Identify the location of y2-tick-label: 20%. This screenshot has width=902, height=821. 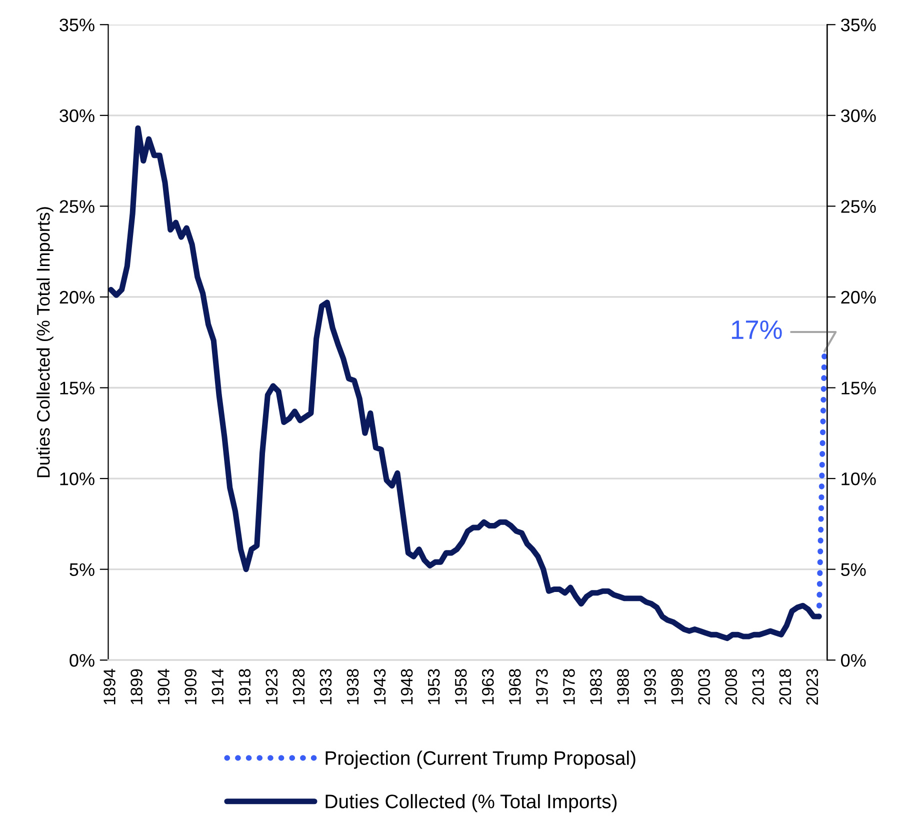
(858, 297).